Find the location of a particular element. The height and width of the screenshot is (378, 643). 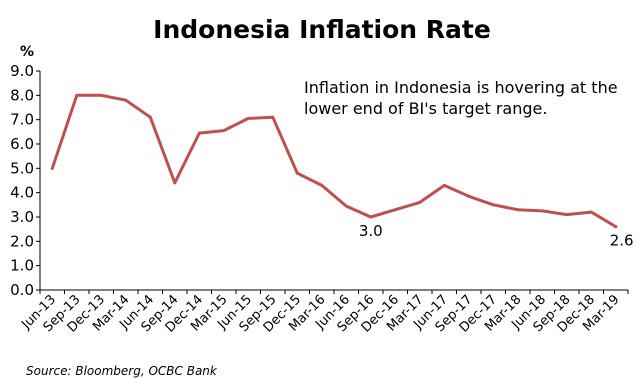

y-tick-label: 3.0 is located at coordinates (22, 217).